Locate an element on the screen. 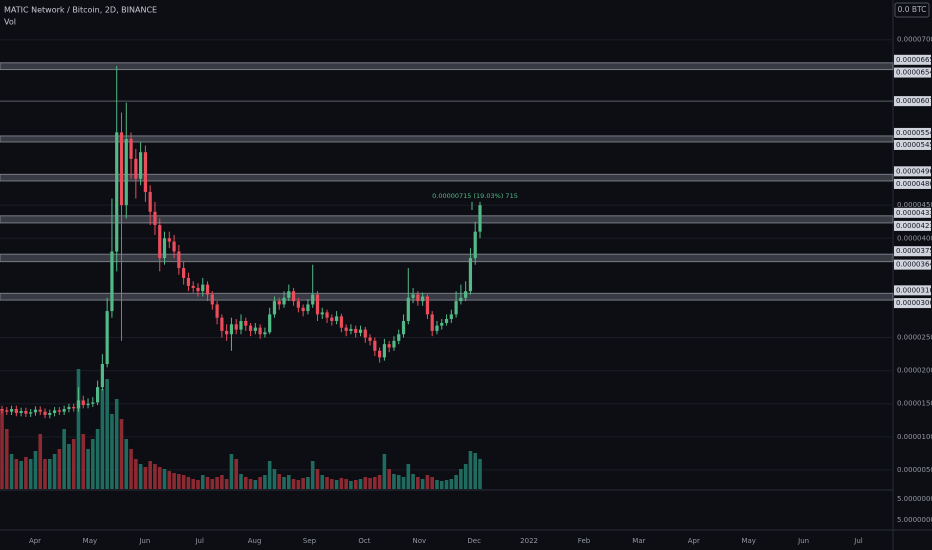 The height and width of the screenshot is (550, 932). y-tick-label: 0.00007000 is located at coordinates (914, 40).